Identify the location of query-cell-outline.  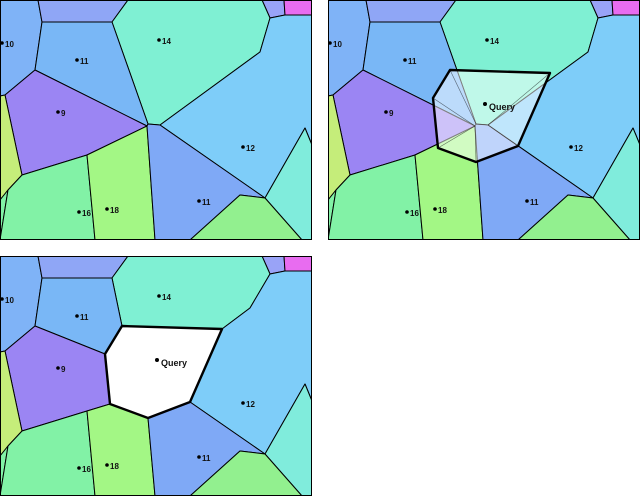
(491, 116).